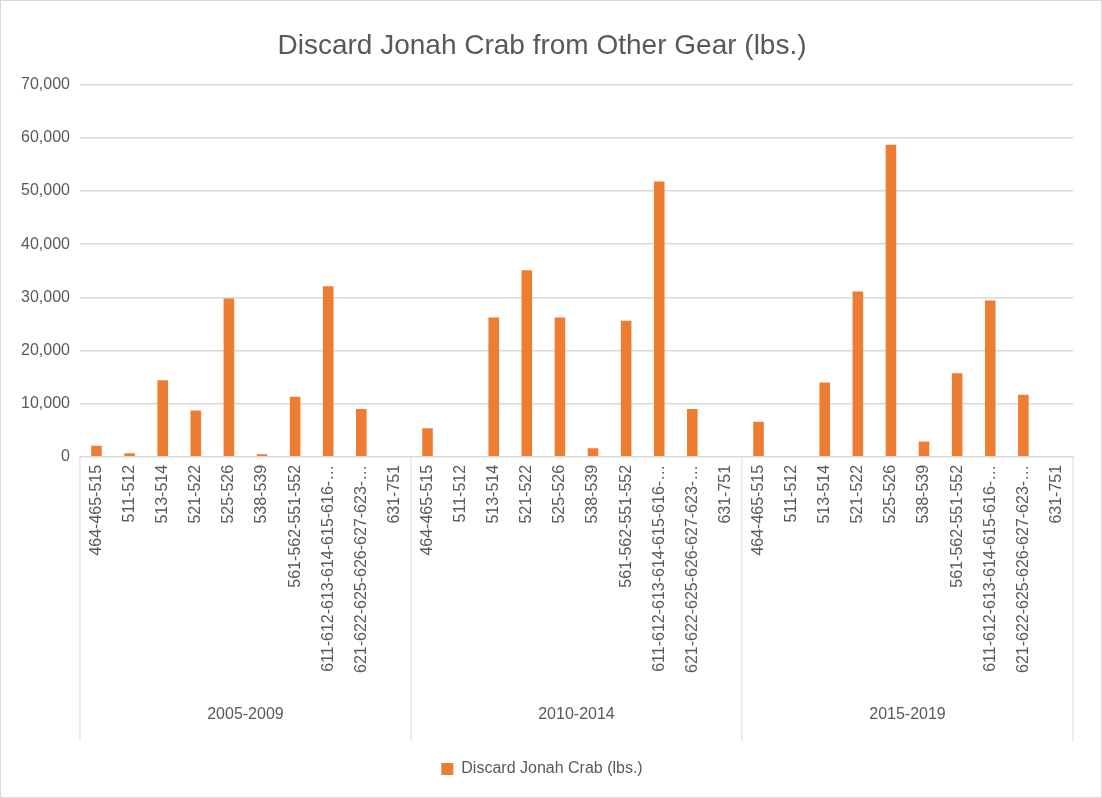  Describe the element at coordinates (245, 714) in the screenshot. I see `text: 2005-2009` at that location.